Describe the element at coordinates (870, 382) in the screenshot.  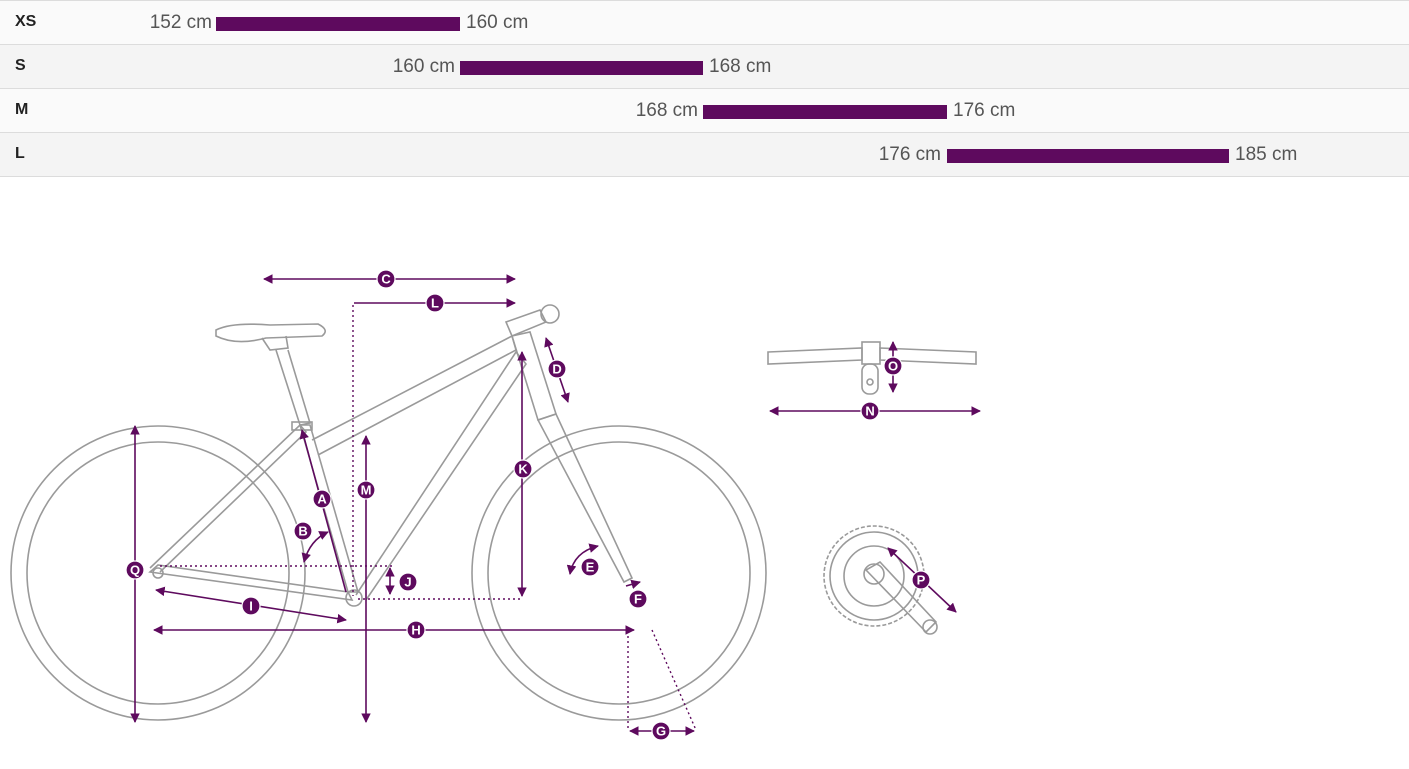
I see `stem-bolt` at that location.